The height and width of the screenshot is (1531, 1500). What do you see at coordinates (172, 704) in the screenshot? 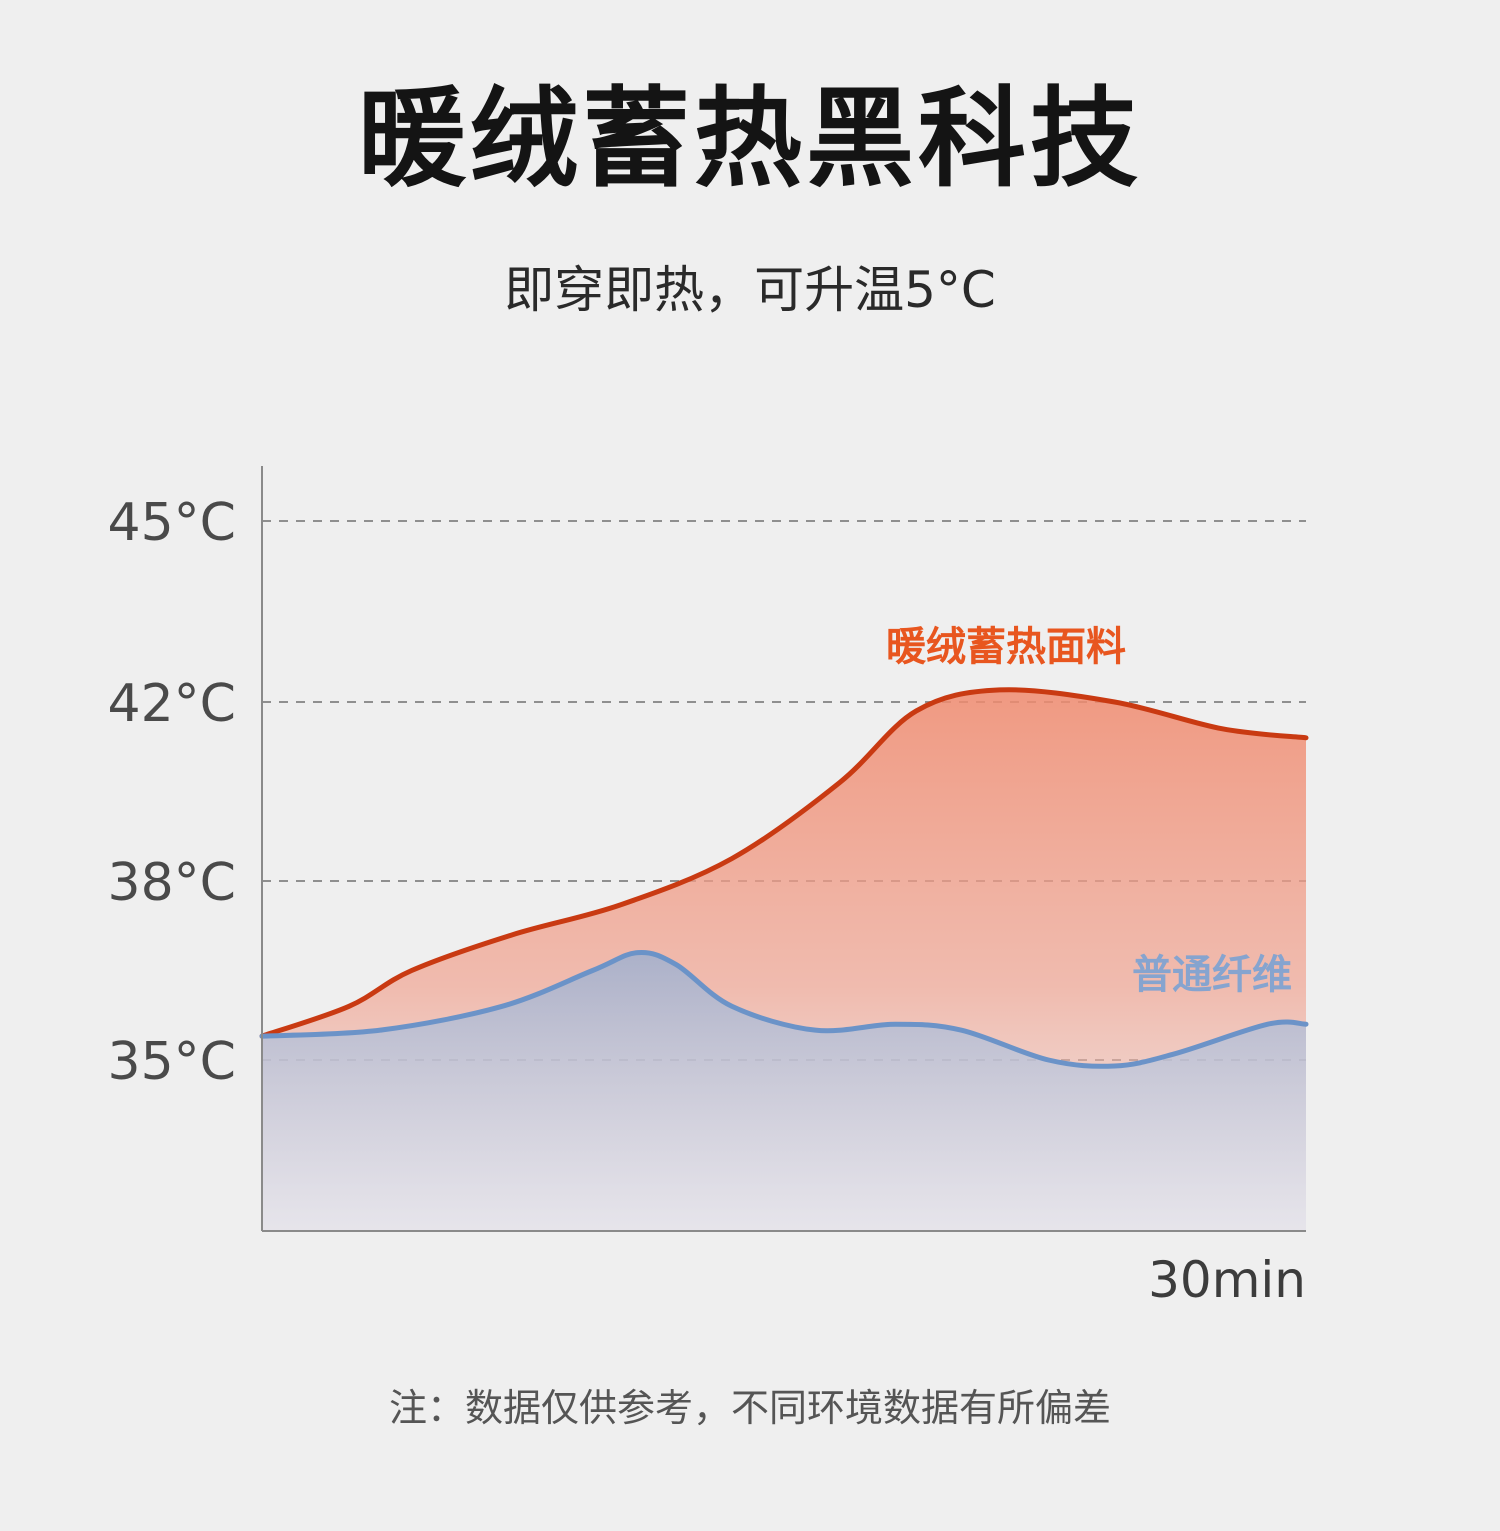
I see `y-tick-label: 42°C` at bounding box center [172, 704].